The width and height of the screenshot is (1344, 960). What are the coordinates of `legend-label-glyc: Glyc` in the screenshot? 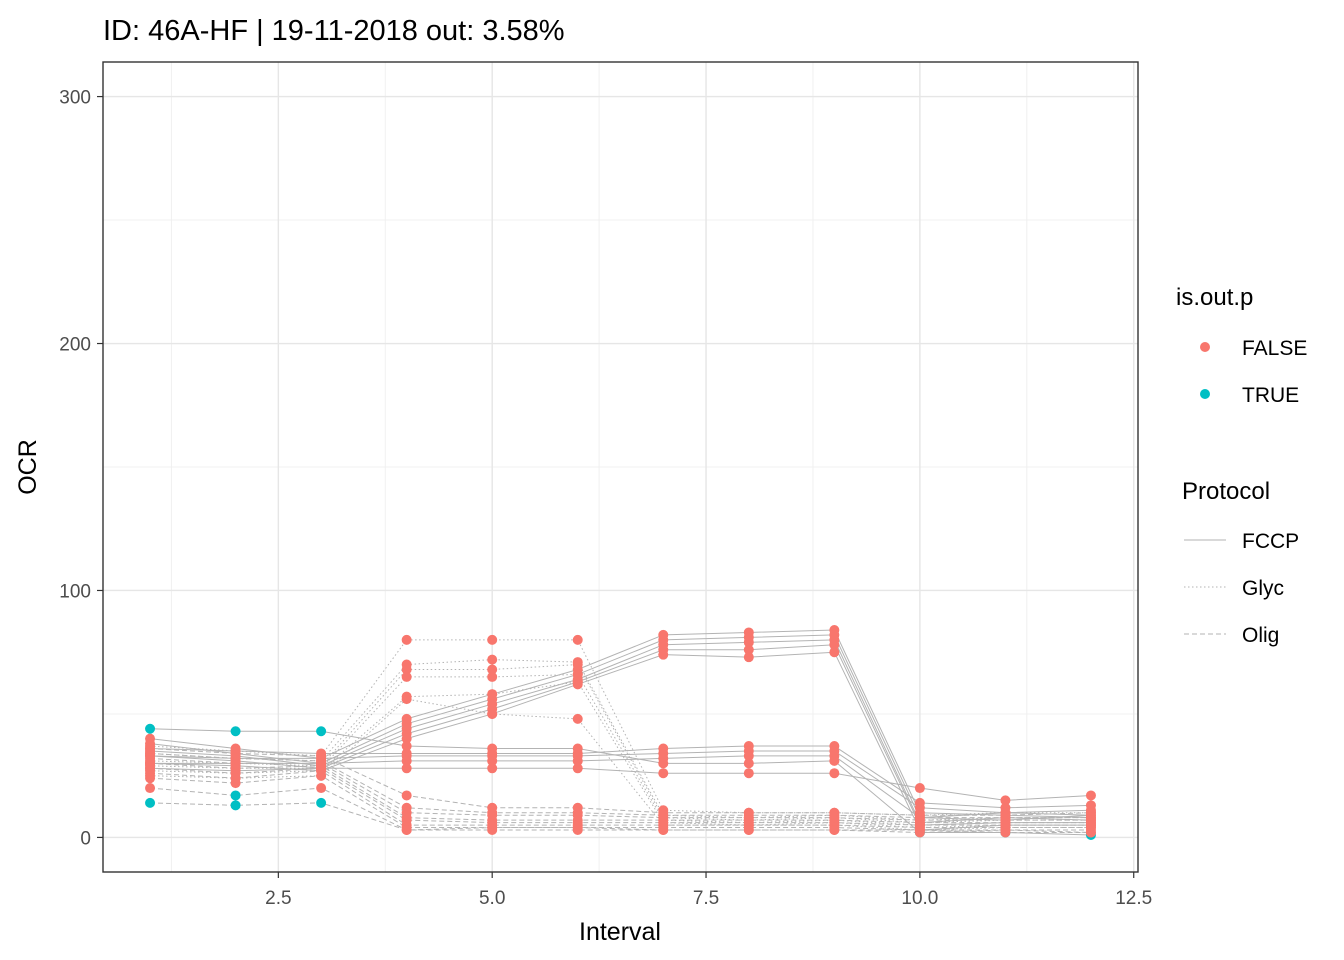 It's located at (1263, 588).